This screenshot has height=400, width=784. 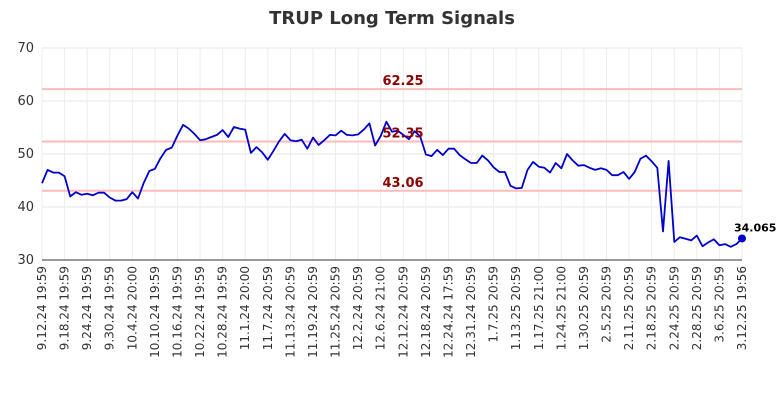 I want to click on x-tick-label: 2.24.25 20:59, so click(x=674, y=308).